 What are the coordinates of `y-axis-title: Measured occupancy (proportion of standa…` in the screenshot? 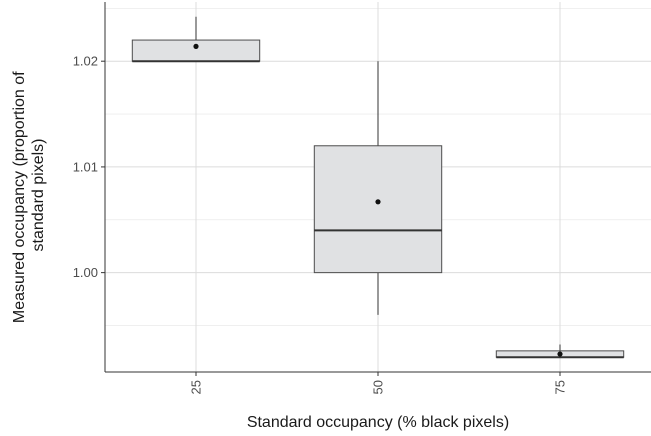 It's located at (29, 195).